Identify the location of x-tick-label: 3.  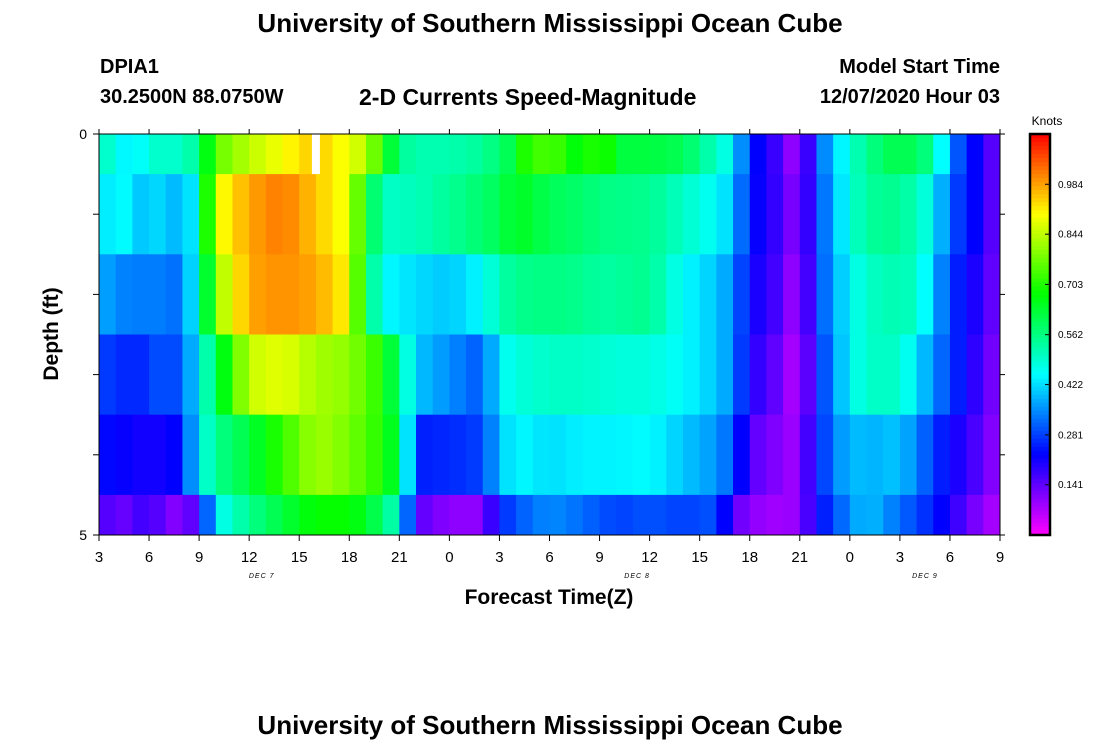
(900, 557).